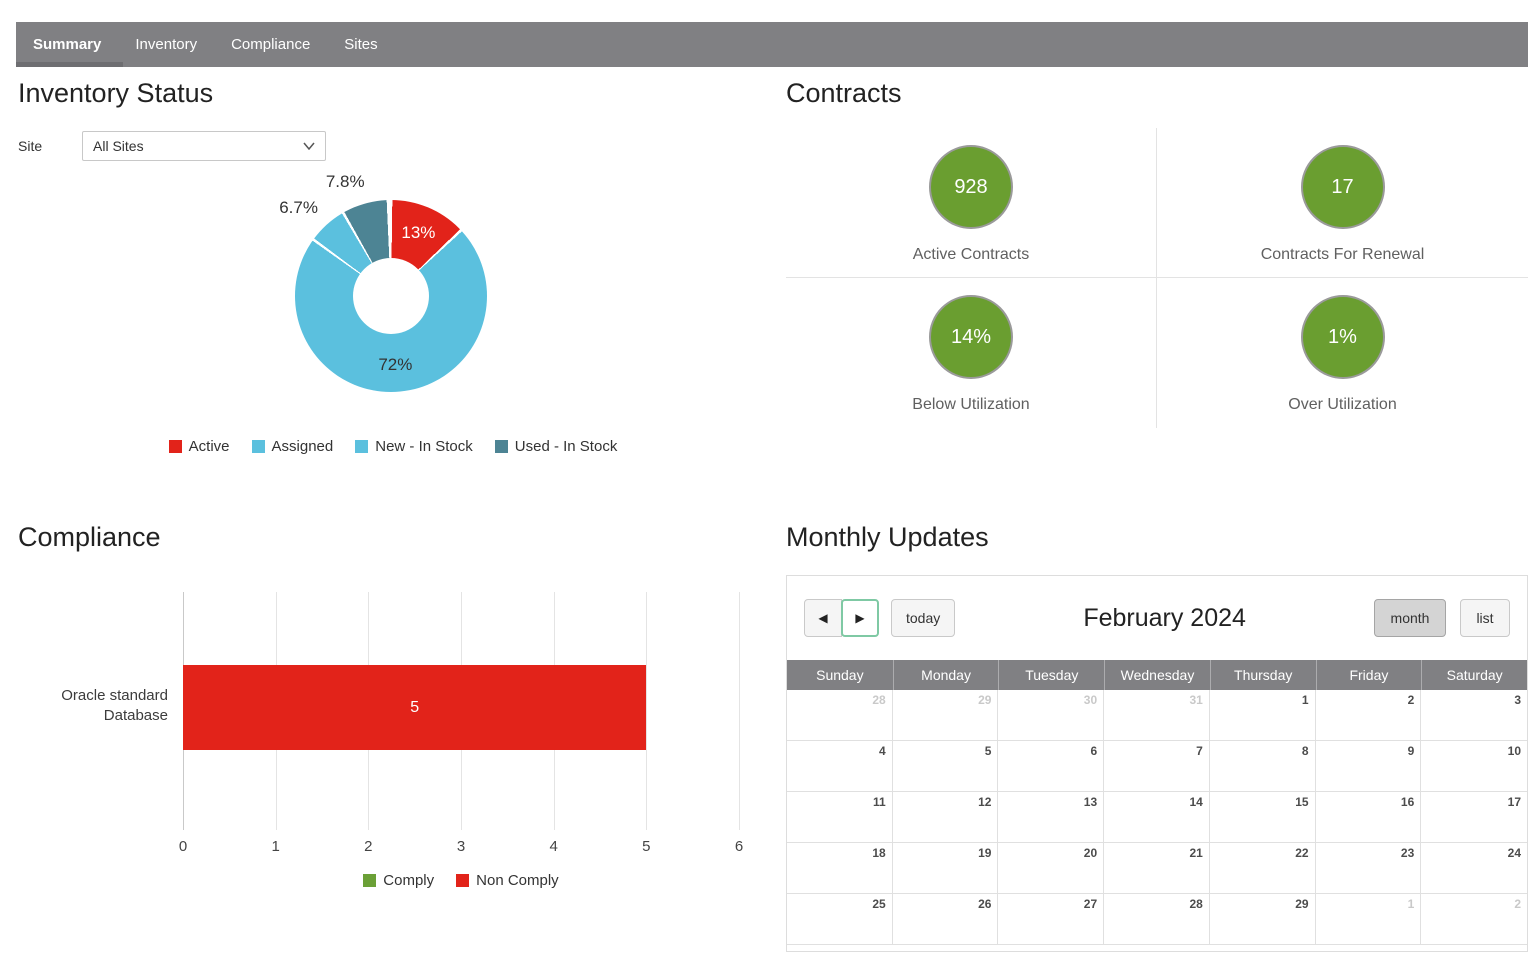 This screenshot has height=957, width=1536. What do you see at coordinates (1157, 817) in the screenshot?
I see `calendar-day-cell: 14` at bounding box center [1157, 817].